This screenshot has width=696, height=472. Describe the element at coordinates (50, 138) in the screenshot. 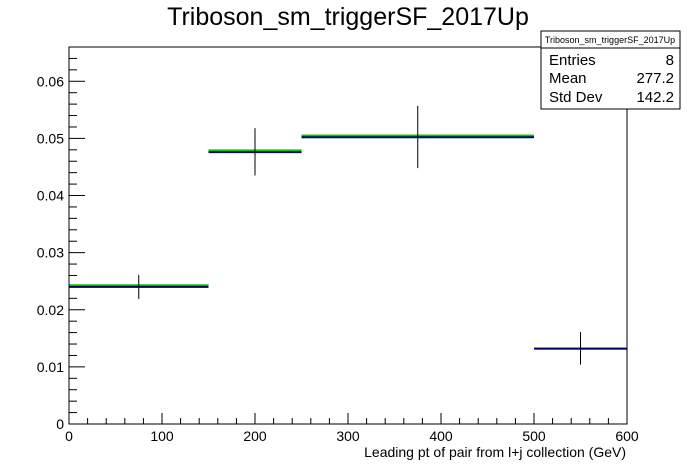

I see `y-tick-label: 0.05` at that location.